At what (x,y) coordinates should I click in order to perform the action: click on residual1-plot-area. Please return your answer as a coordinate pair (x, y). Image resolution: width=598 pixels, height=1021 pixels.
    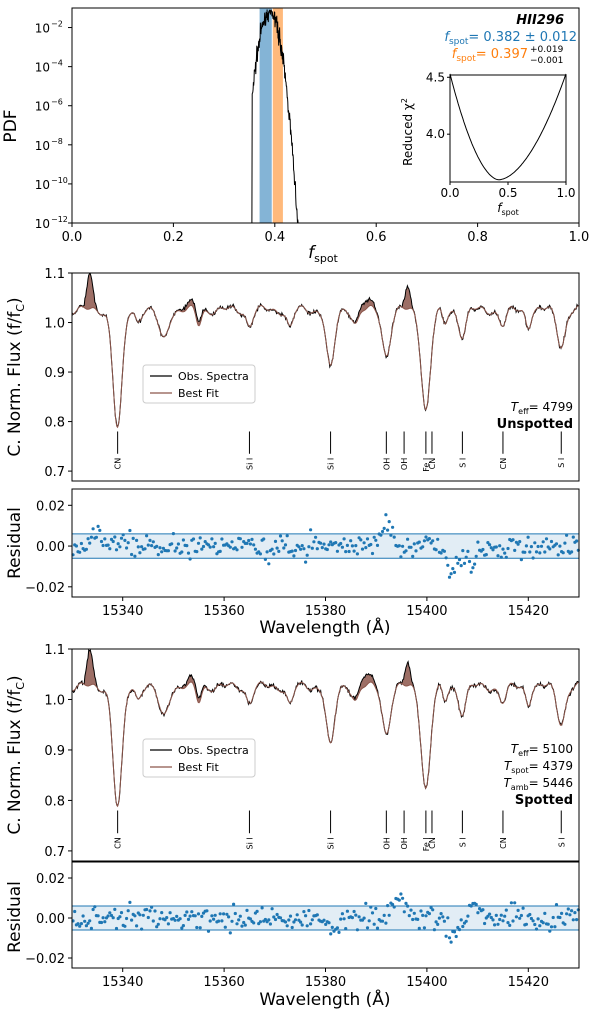
    Looking at the image, I should click on (325, 546).